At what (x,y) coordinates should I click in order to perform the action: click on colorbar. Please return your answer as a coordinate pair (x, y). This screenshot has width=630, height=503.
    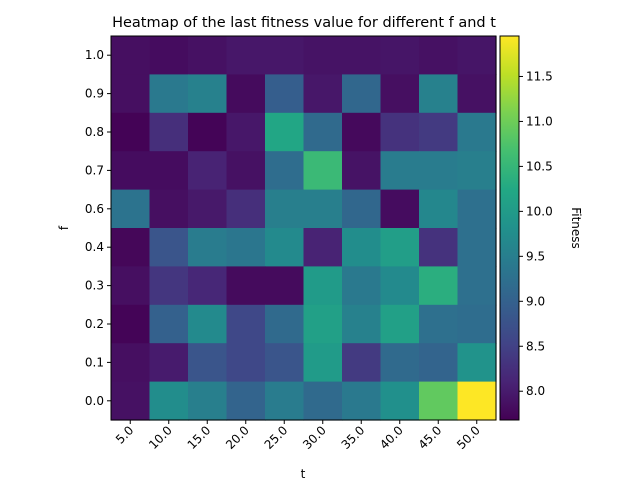
    Looking at the image, I should click on (509, 228).